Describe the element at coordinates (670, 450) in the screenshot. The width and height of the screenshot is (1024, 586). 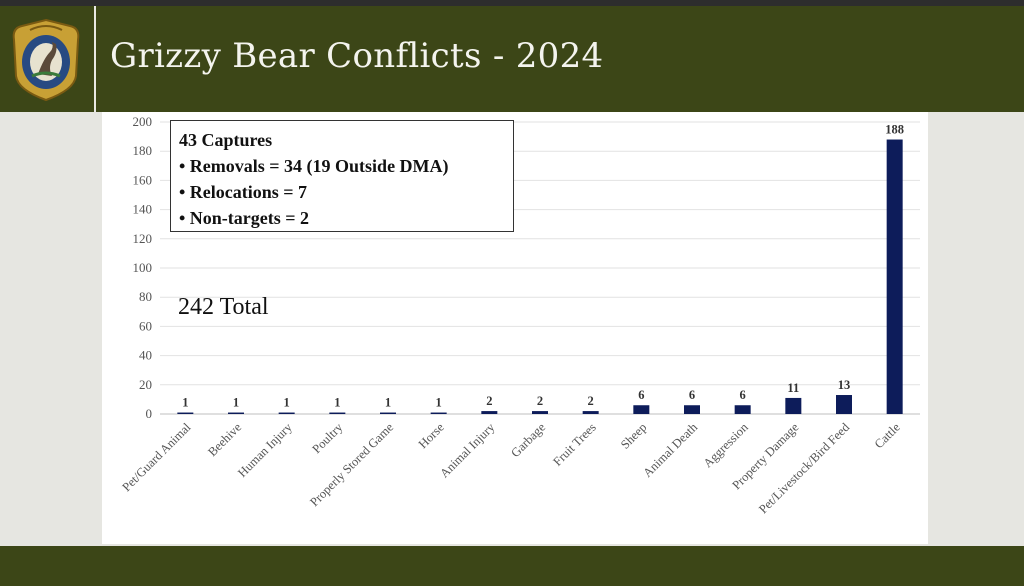
I see `x-category-label: Animal Death` at that location.